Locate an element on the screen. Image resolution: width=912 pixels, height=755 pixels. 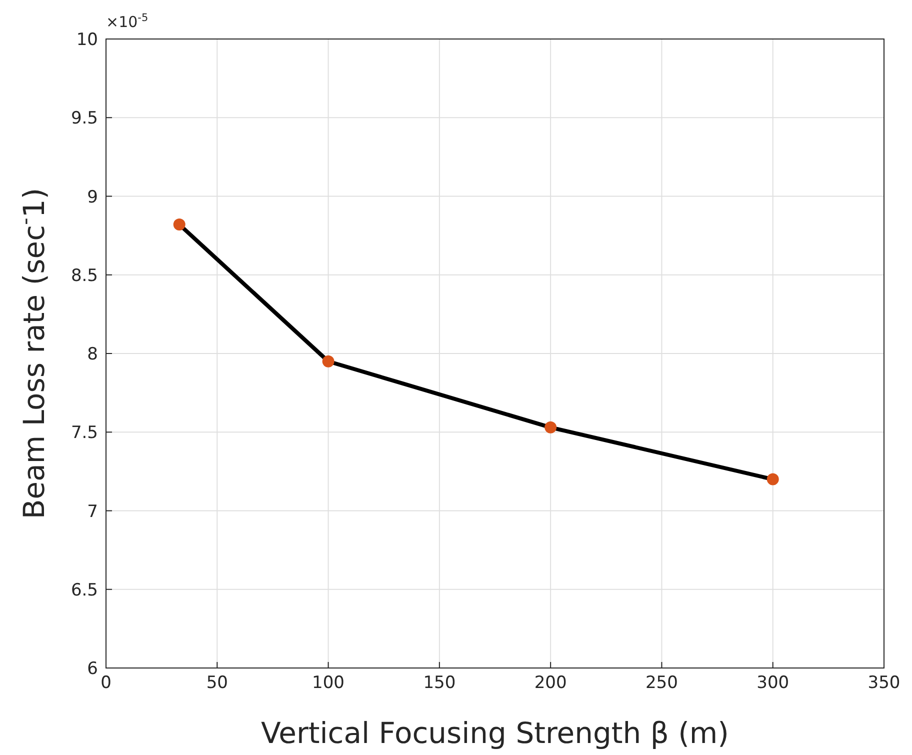
y-tick-label: 9 is located at coordinates (92, 197).